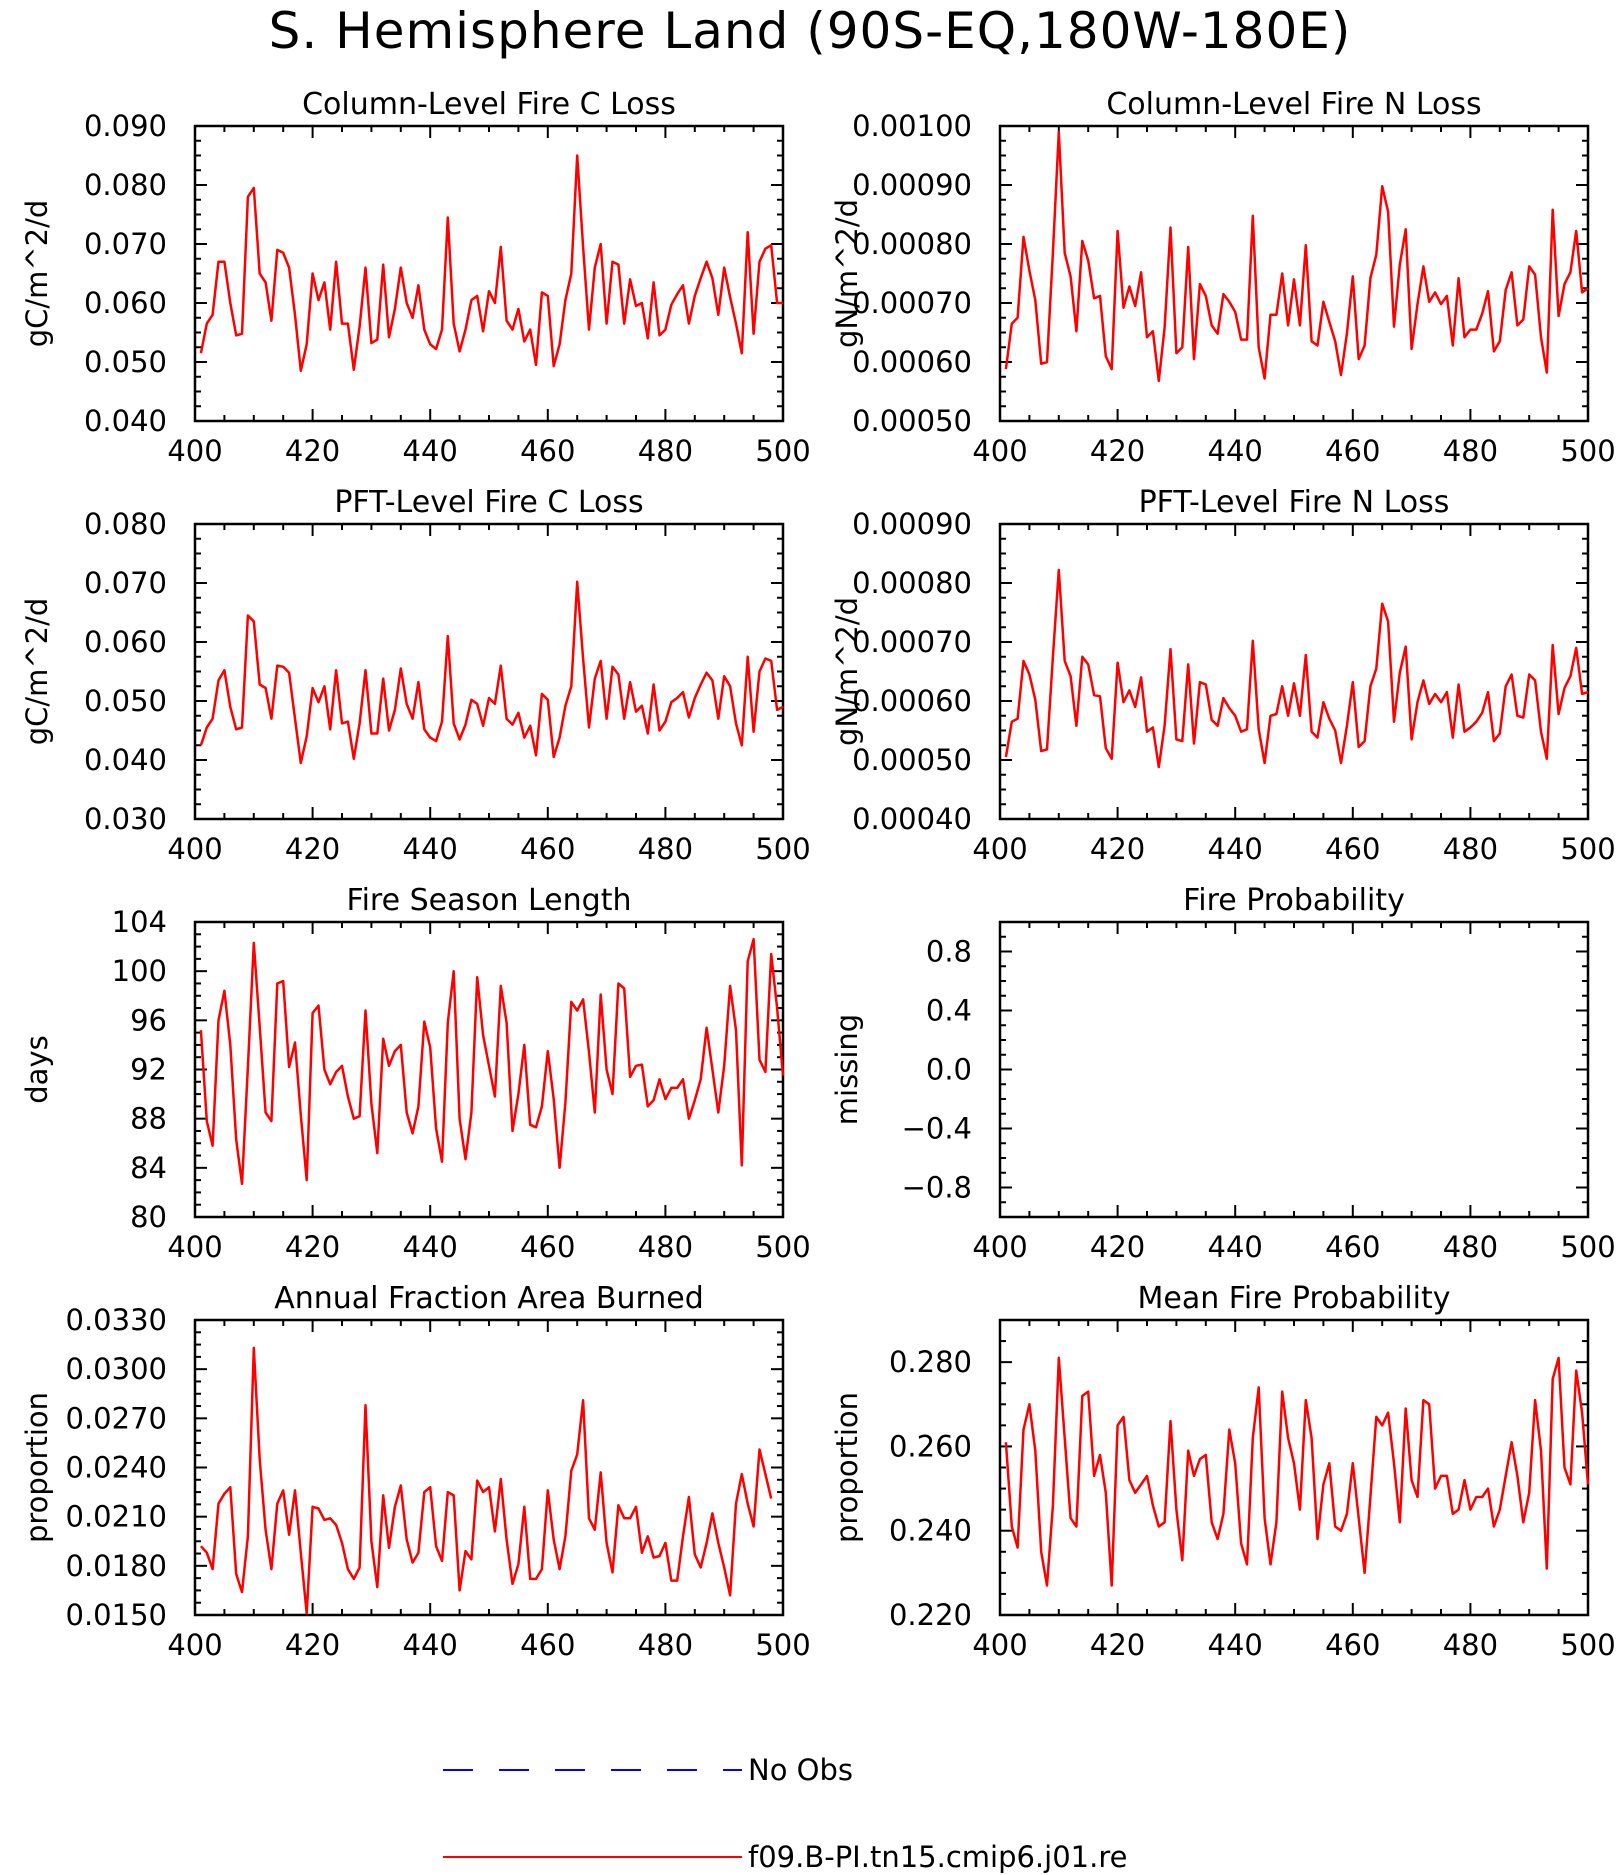 The width and height of the screenshot is (1620, 1875). Describe the element at coordinates (912, 642) in the screenshot. I see `chart-pft-level-fire-n-loss-ytick-label: 0.00070` at that location.